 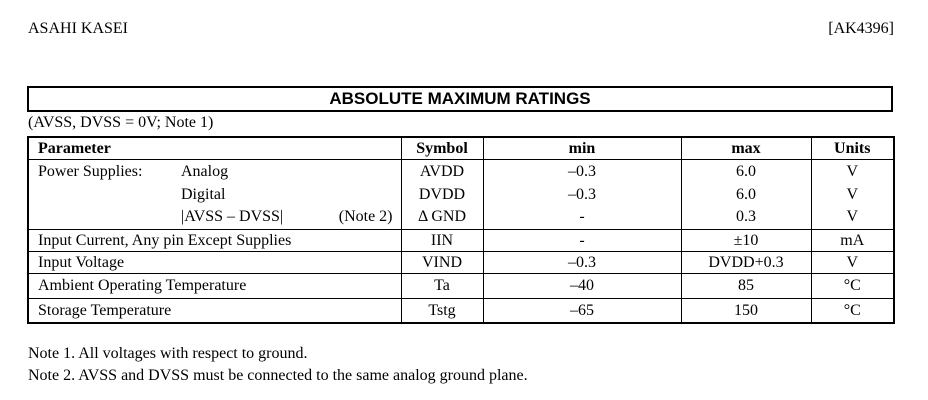 I want to click on note-ref: (Note 2), so click(x=365, y=216).